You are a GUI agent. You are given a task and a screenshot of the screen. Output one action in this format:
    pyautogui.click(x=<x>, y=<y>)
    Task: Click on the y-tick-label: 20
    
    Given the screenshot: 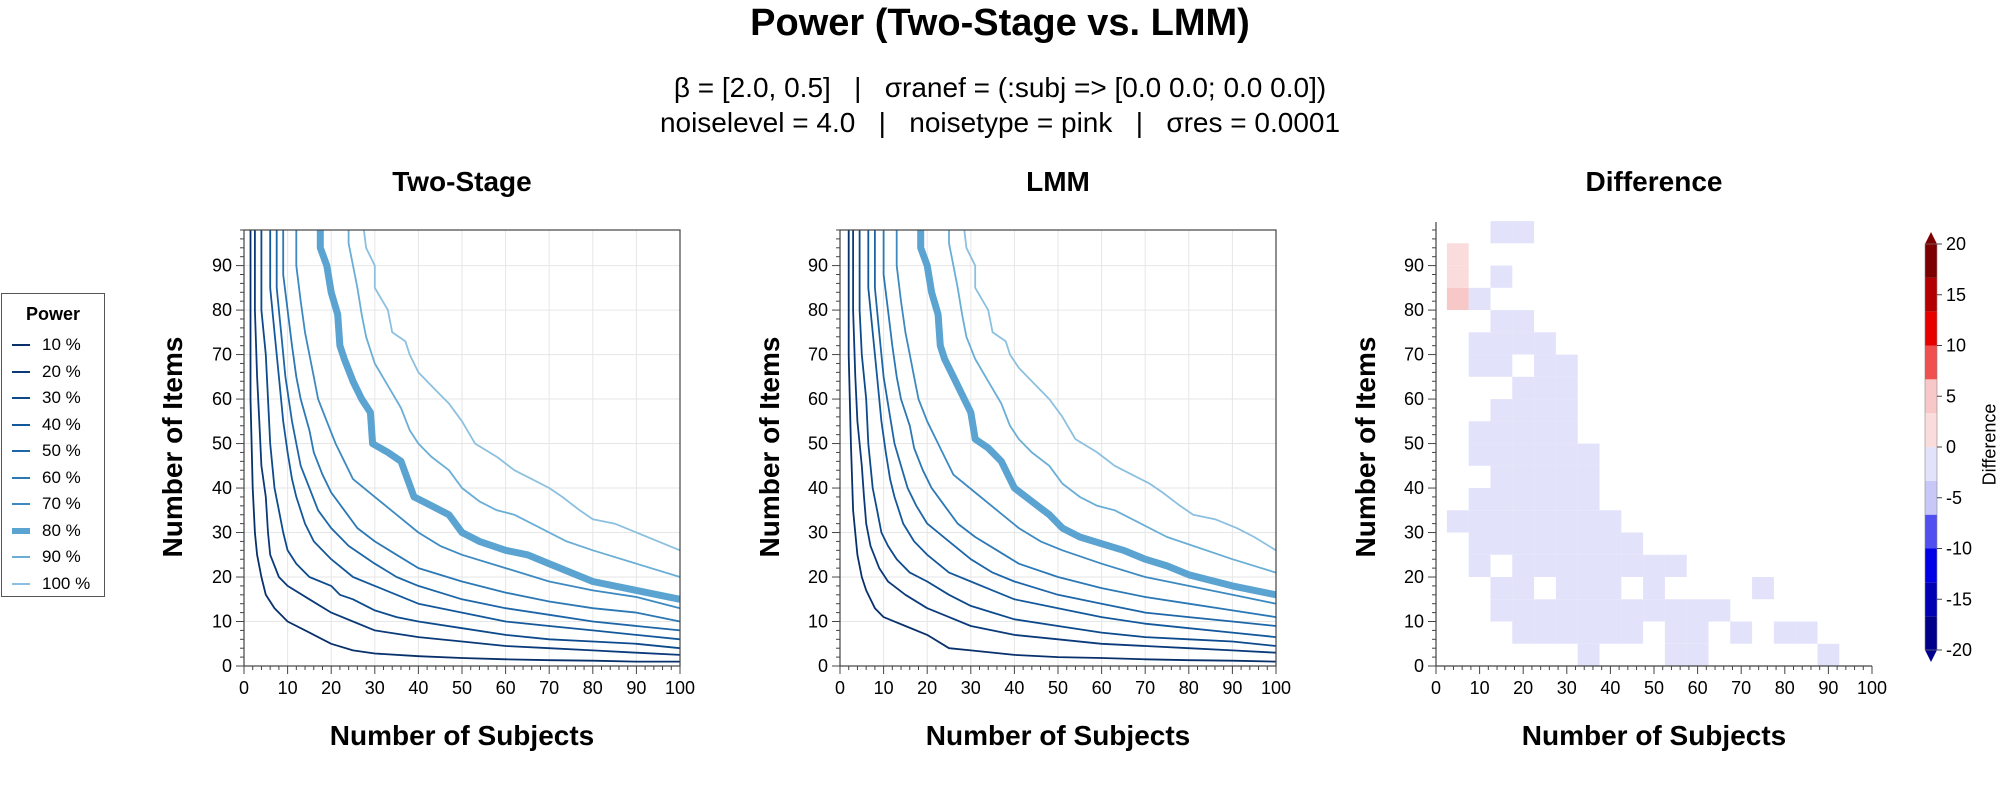 What is the action you would take?
    pyautogui.click(x=1414, y=577)
    